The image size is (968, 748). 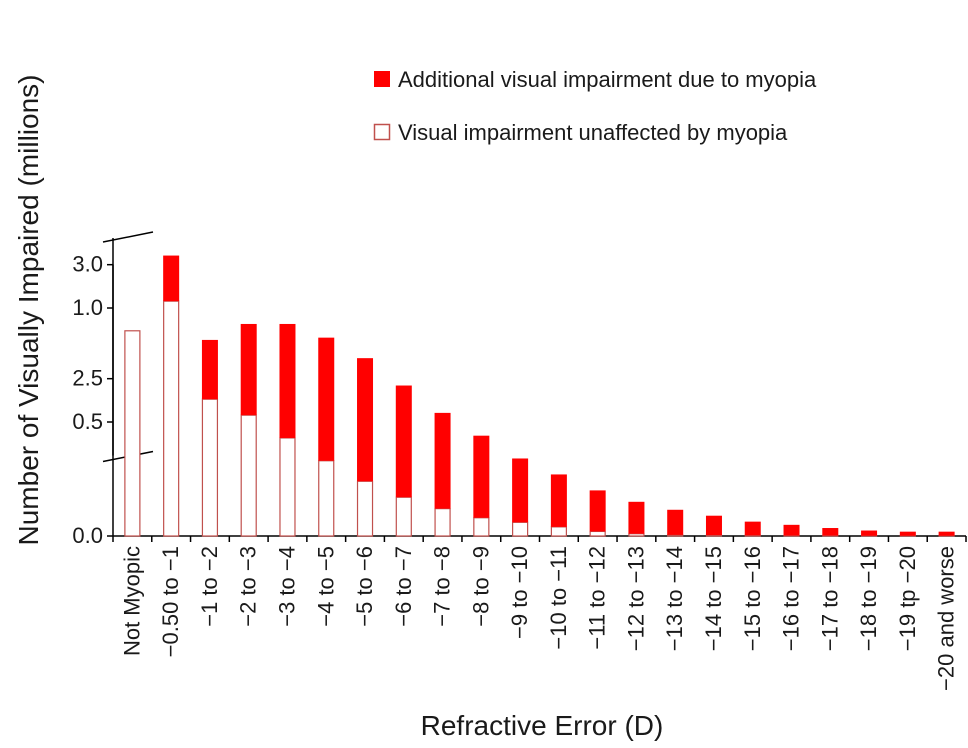 What do you see at coordinates (480, 586) in the screenshot?
I see `x-tick-label: −8 to −9` at bounding box center [480, 586].